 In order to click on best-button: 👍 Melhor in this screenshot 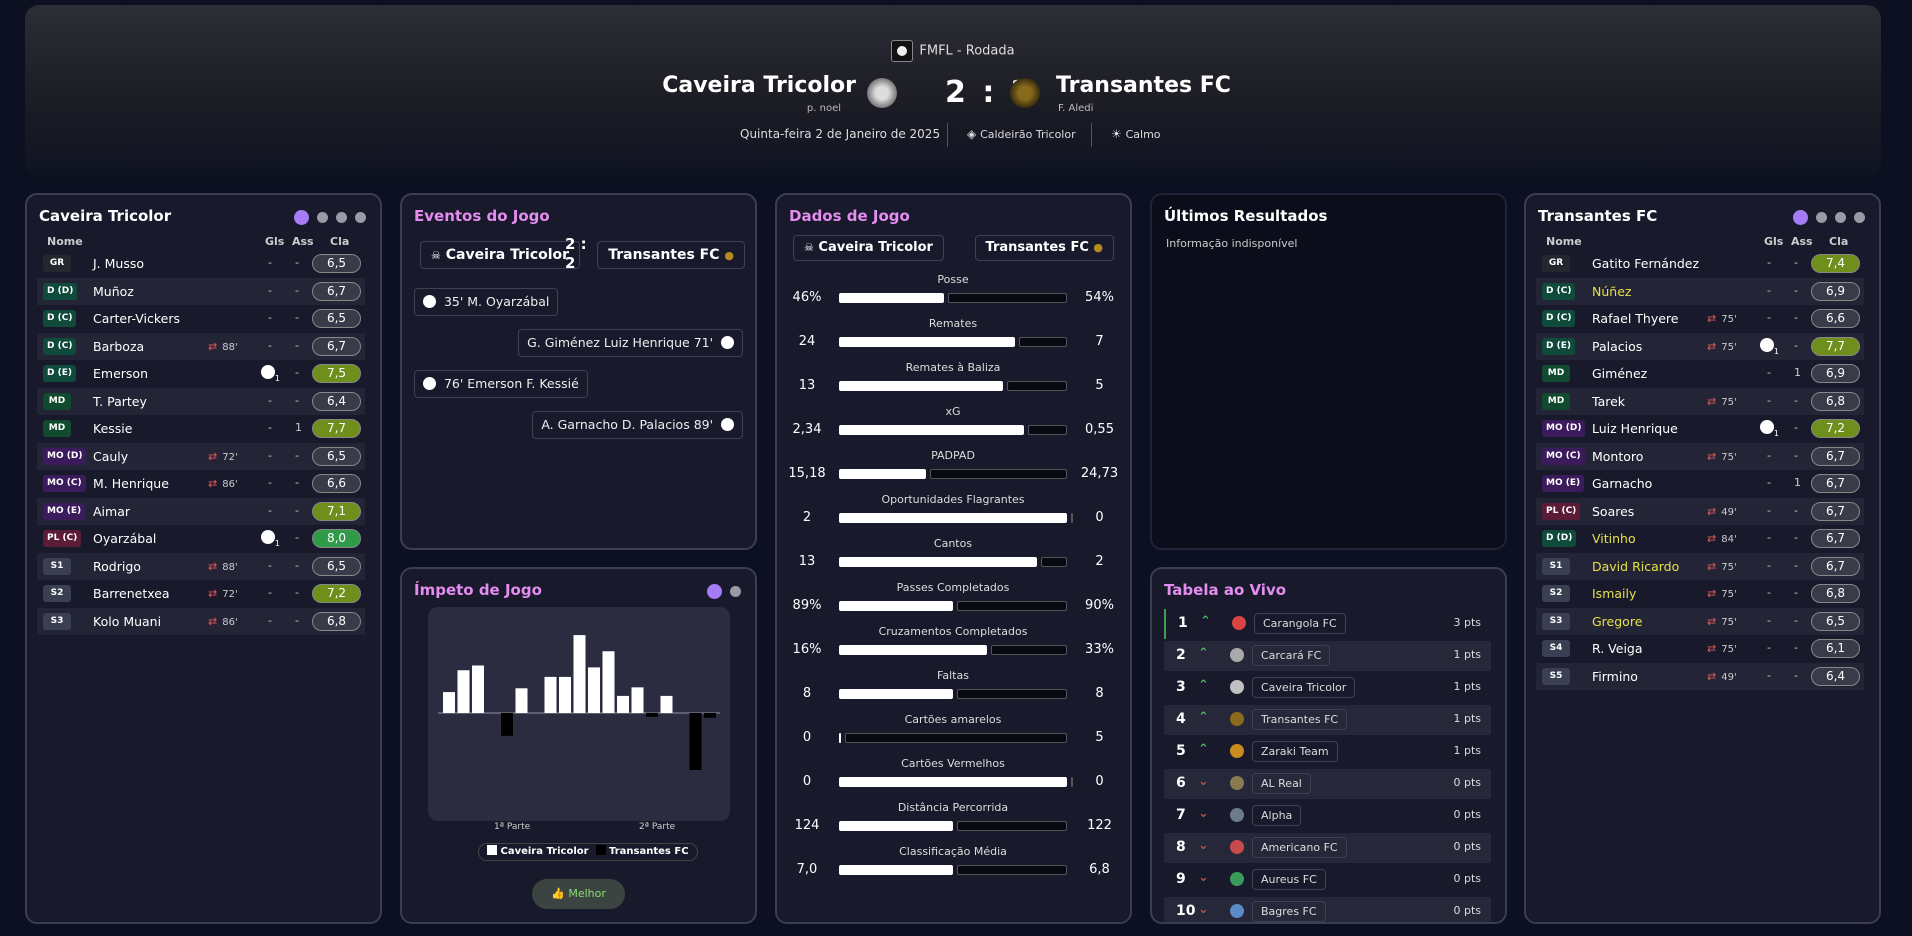, I will do `click(578, 894)`.